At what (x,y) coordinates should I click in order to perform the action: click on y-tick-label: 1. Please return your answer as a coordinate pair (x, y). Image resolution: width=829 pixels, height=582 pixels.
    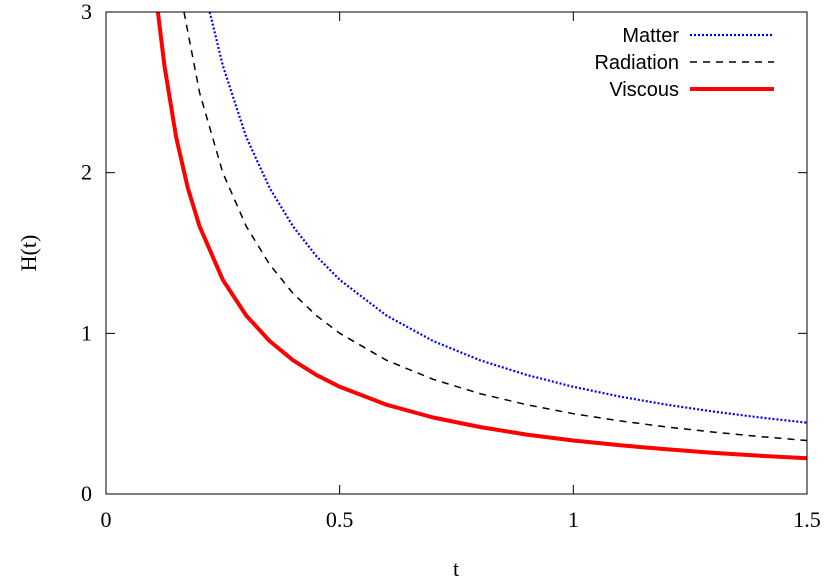
    Looking at the image, I should click on (86, 332).